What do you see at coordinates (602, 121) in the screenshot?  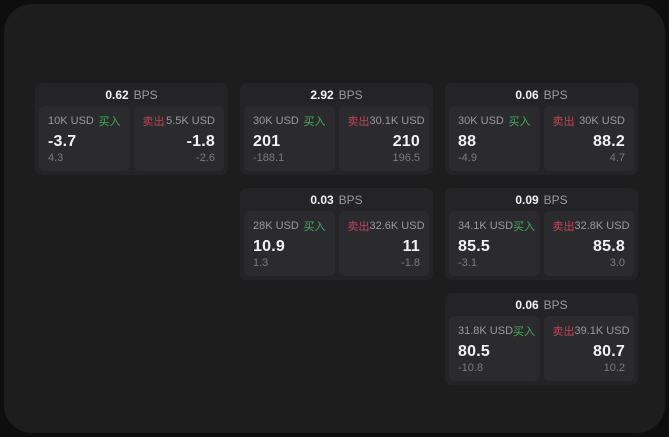 I see `sell-amount: 30K USD` at bounding box center [602, 121].